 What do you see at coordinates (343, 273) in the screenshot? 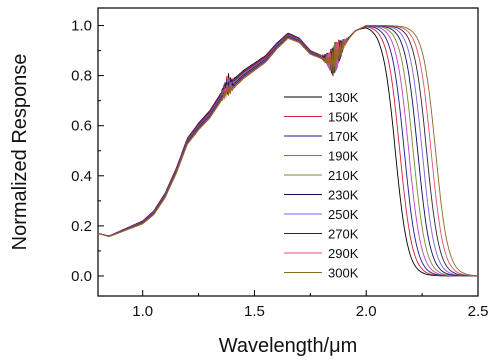
I see `legend-label-300K: 300K` at bounding box center [343, 273].